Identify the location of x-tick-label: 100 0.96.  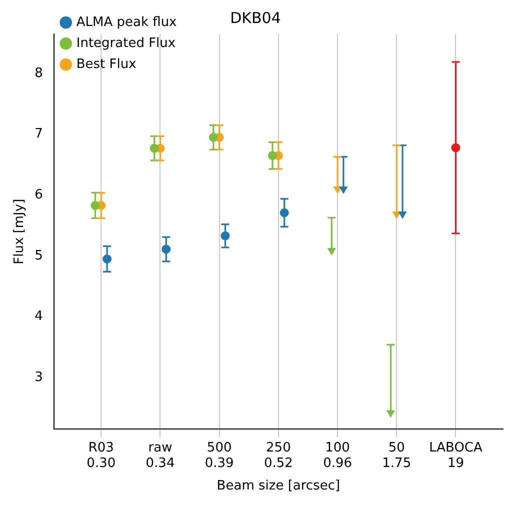
(337, 455).